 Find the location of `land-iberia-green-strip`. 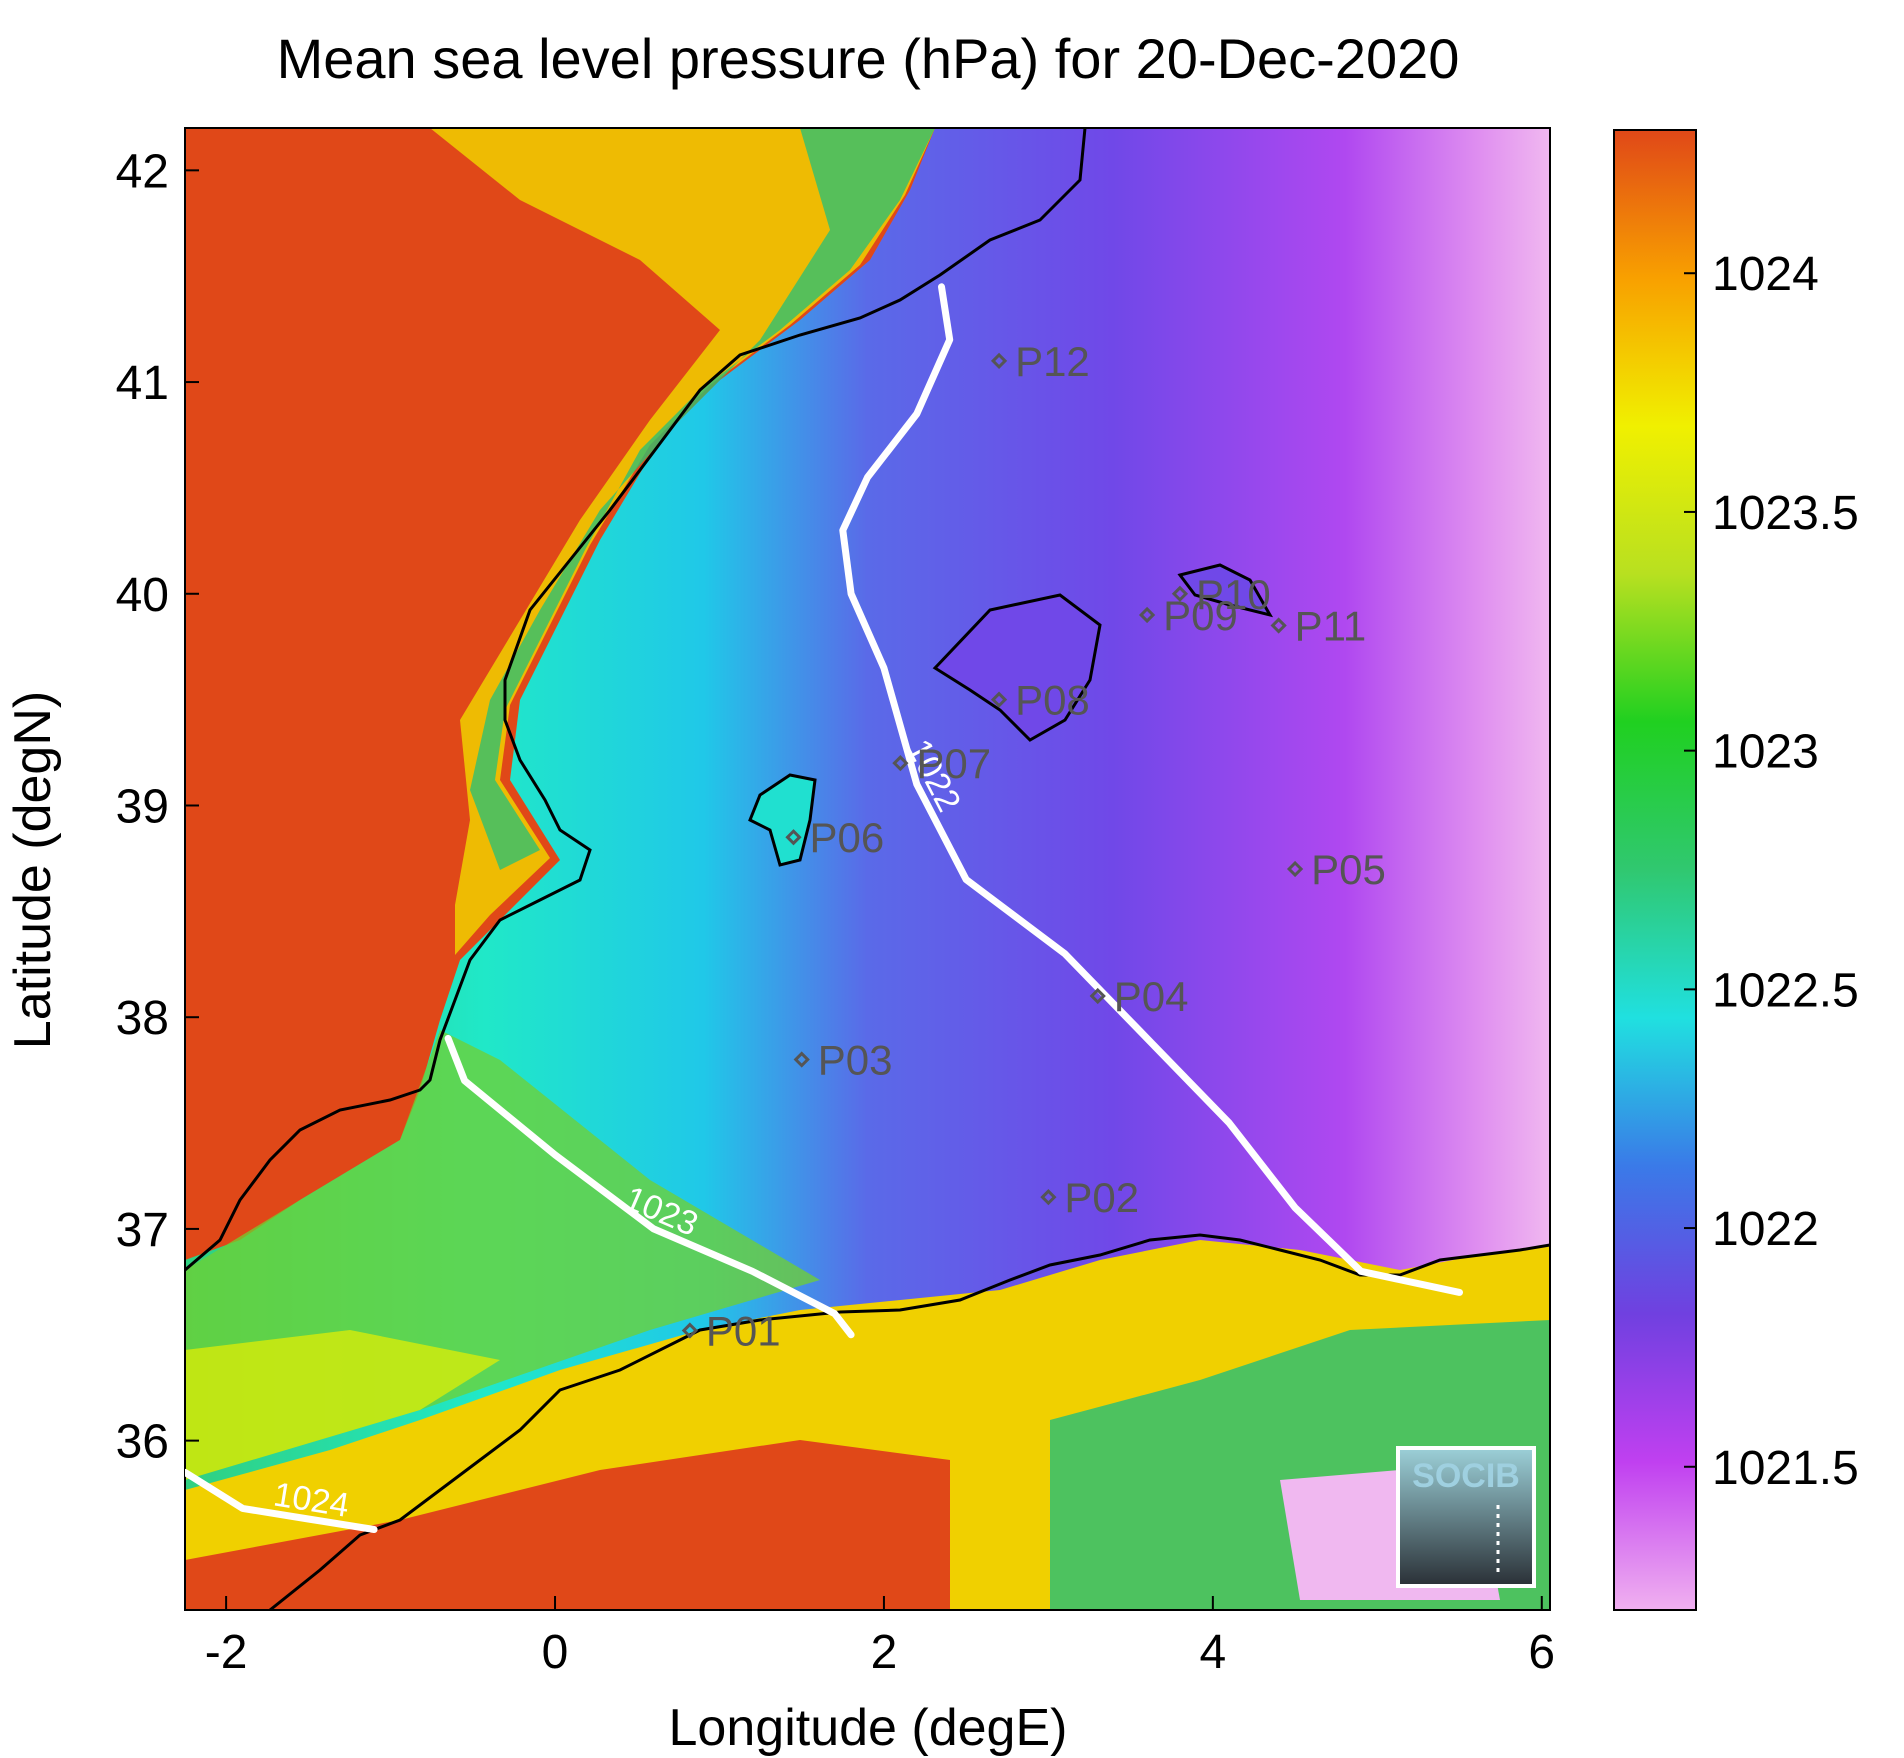

land-iberia-green-strip is located at coordinates (702, 499).